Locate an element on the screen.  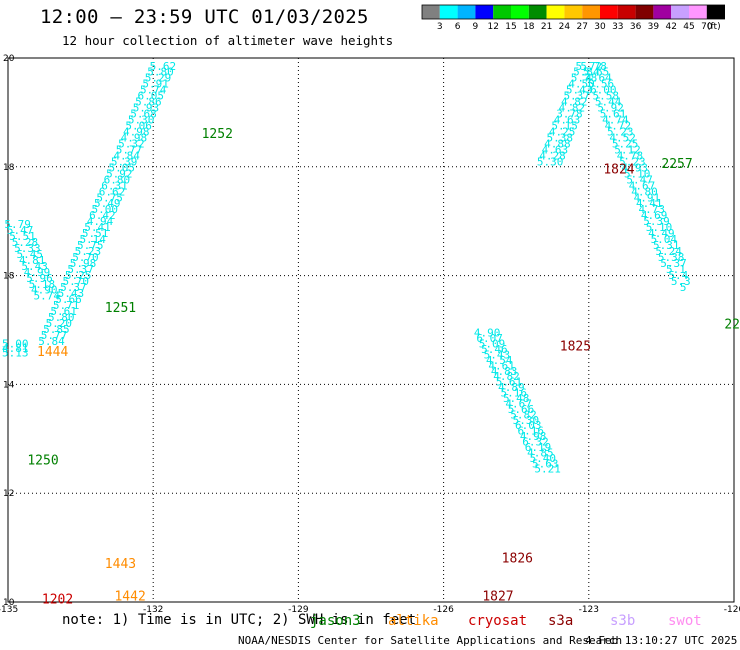
wave-height-point: 5.62 is located at coordinates (163, 66).